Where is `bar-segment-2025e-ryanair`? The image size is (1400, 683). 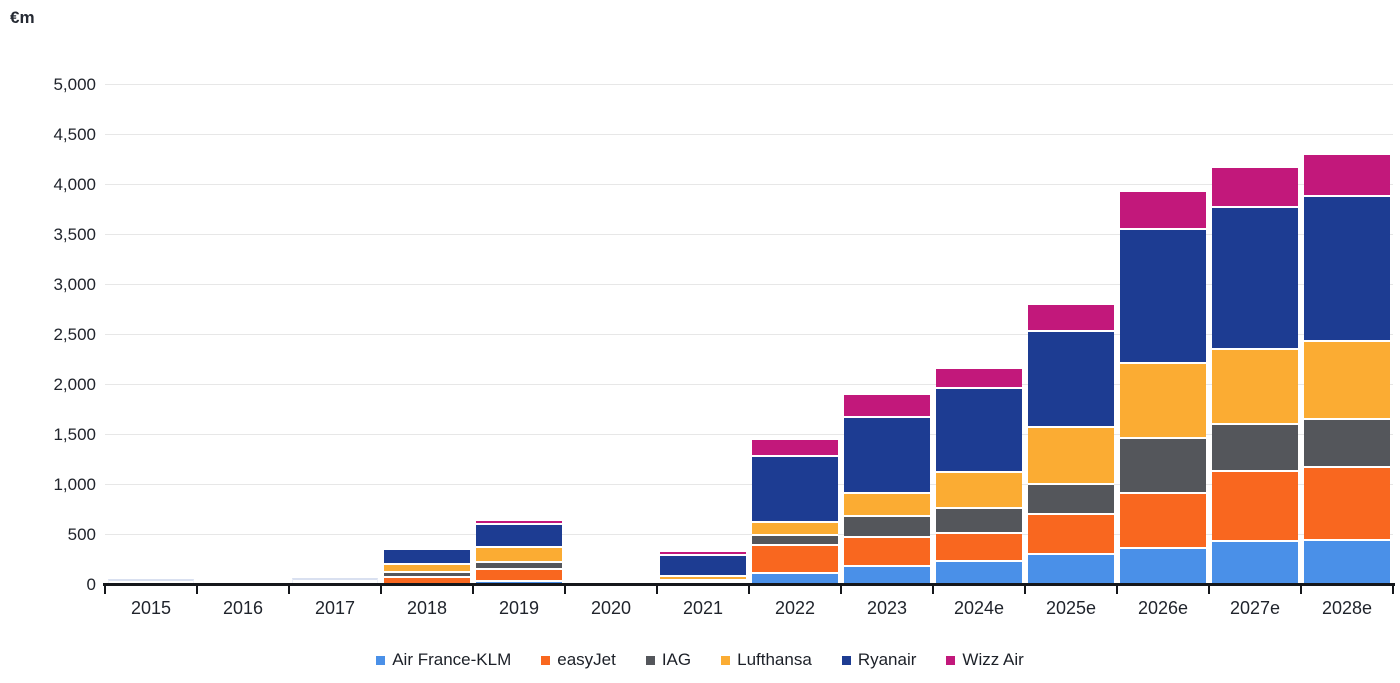 bar-segment-2025e-ryanair is located at coordinates (1071, 380).